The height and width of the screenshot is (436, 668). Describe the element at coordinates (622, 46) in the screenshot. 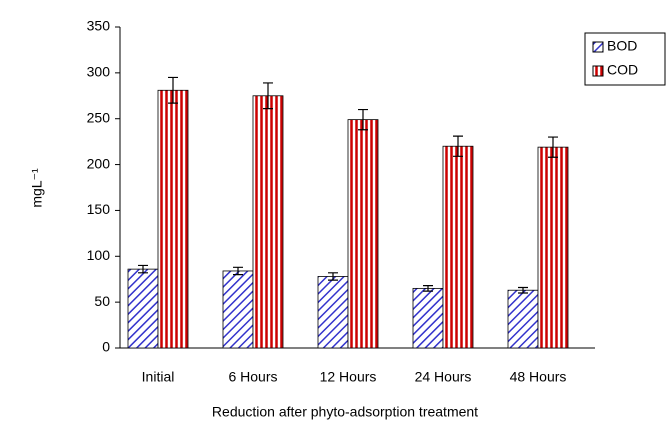

I see `legend-label: BOD` at that location.